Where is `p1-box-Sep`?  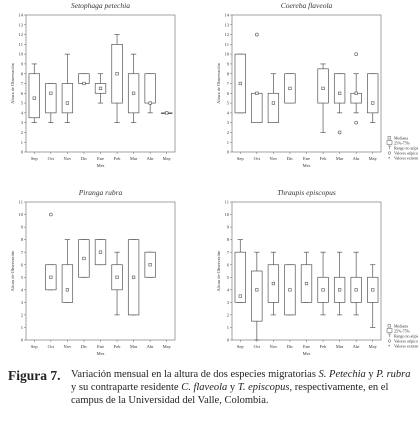
p1-box-Sep is located at coordinates (34, 93).